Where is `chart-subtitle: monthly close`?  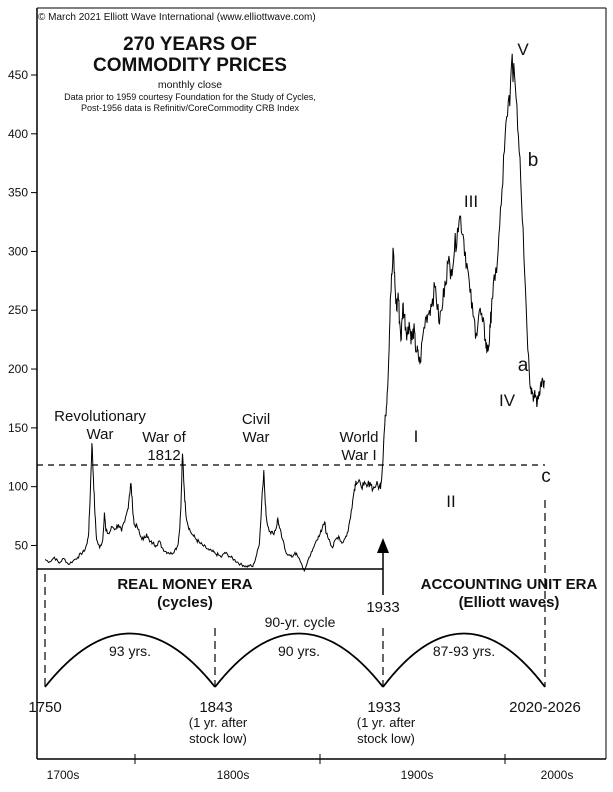 chart-subtitle: monthly close is located at coordinates (190, 85).